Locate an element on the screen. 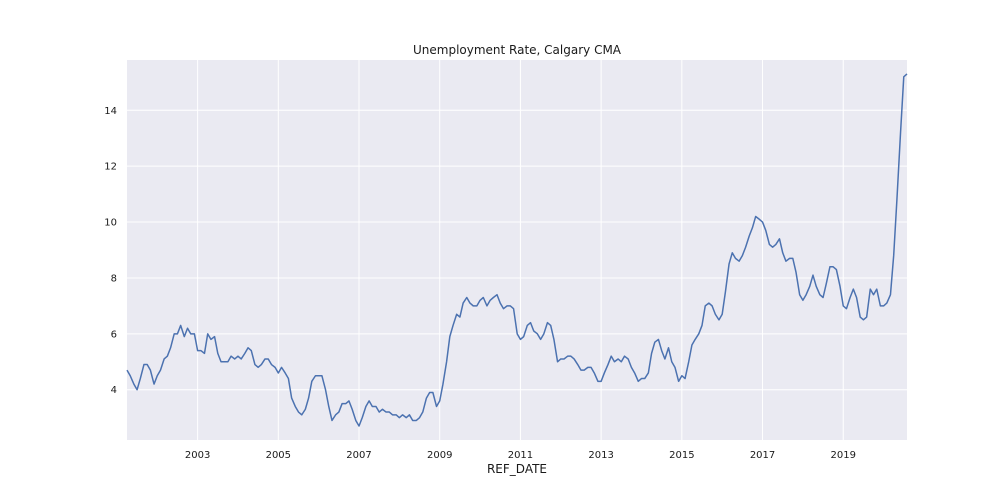  x-tick-label: 2009 is located at coordinates (439, 455).